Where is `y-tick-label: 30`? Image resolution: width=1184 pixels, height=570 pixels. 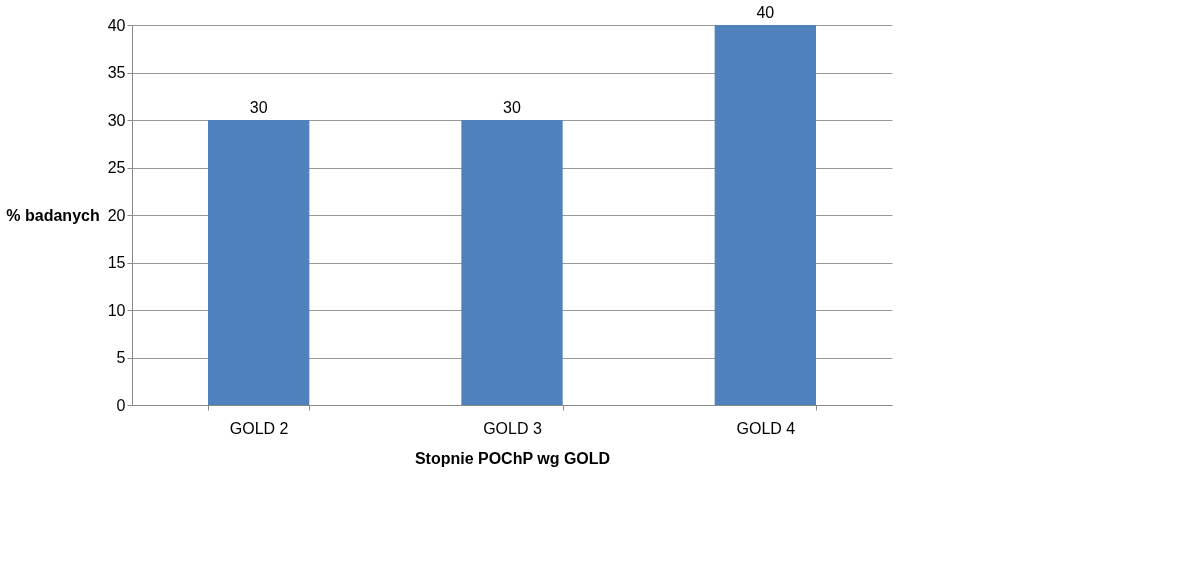
y-tick-label: 30 is located at coordinates (116, 120).